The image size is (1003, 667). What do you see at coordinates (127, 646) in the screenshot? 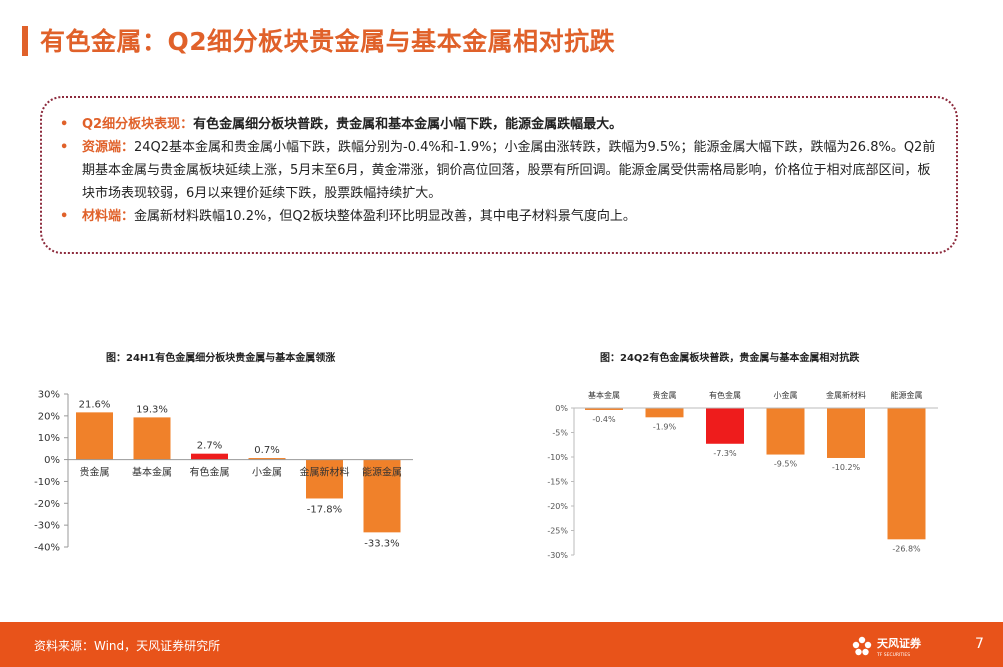
I see `footer-source: 资料来源：Wind，天风证券研究所` at bounding box center [127, 646].